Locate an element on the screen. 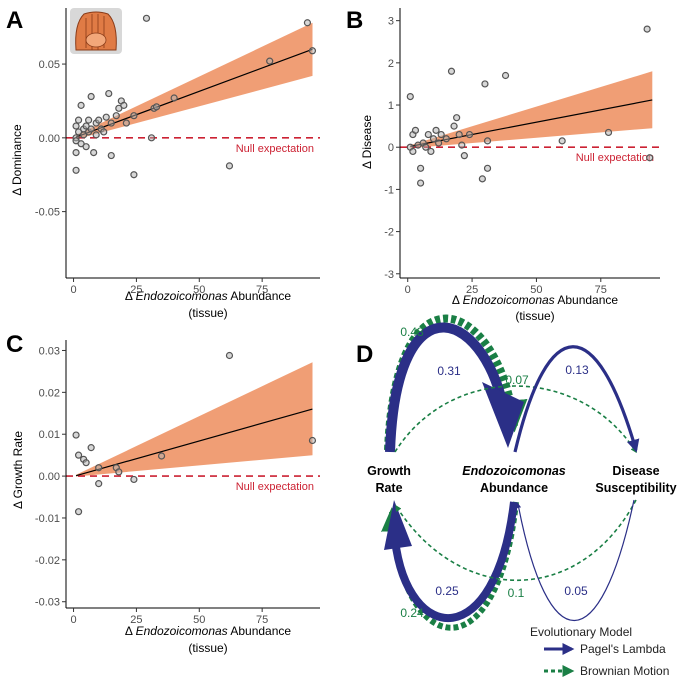 This screenshot has height=684, width=685. panel-label-c: C is located at coordinates (14, 344).